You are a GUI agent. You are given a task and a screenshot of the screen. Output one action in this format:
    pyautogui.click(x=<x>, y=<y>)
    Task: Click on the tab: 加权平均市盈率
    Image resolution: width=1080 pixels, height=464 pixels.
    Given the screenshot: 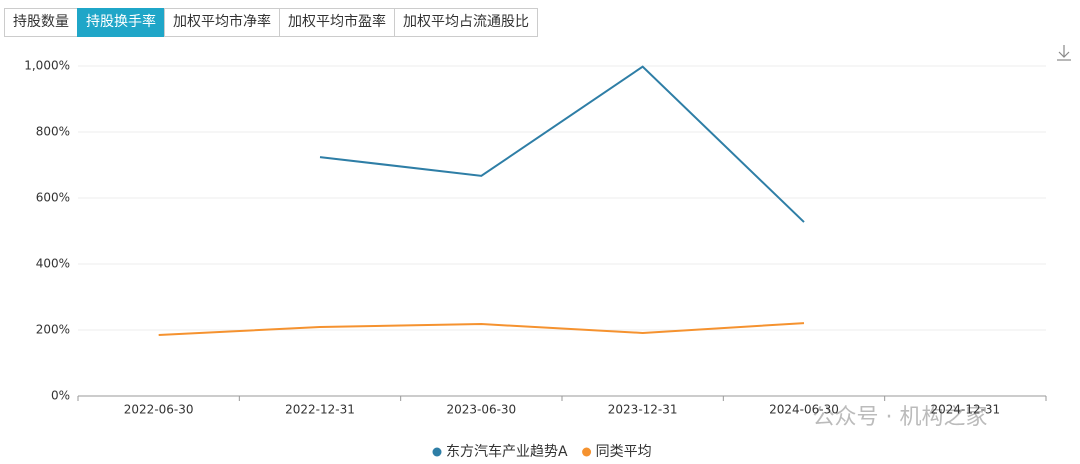 What is the action you would take?
    pyautogui.click(x=337, y=22)
    